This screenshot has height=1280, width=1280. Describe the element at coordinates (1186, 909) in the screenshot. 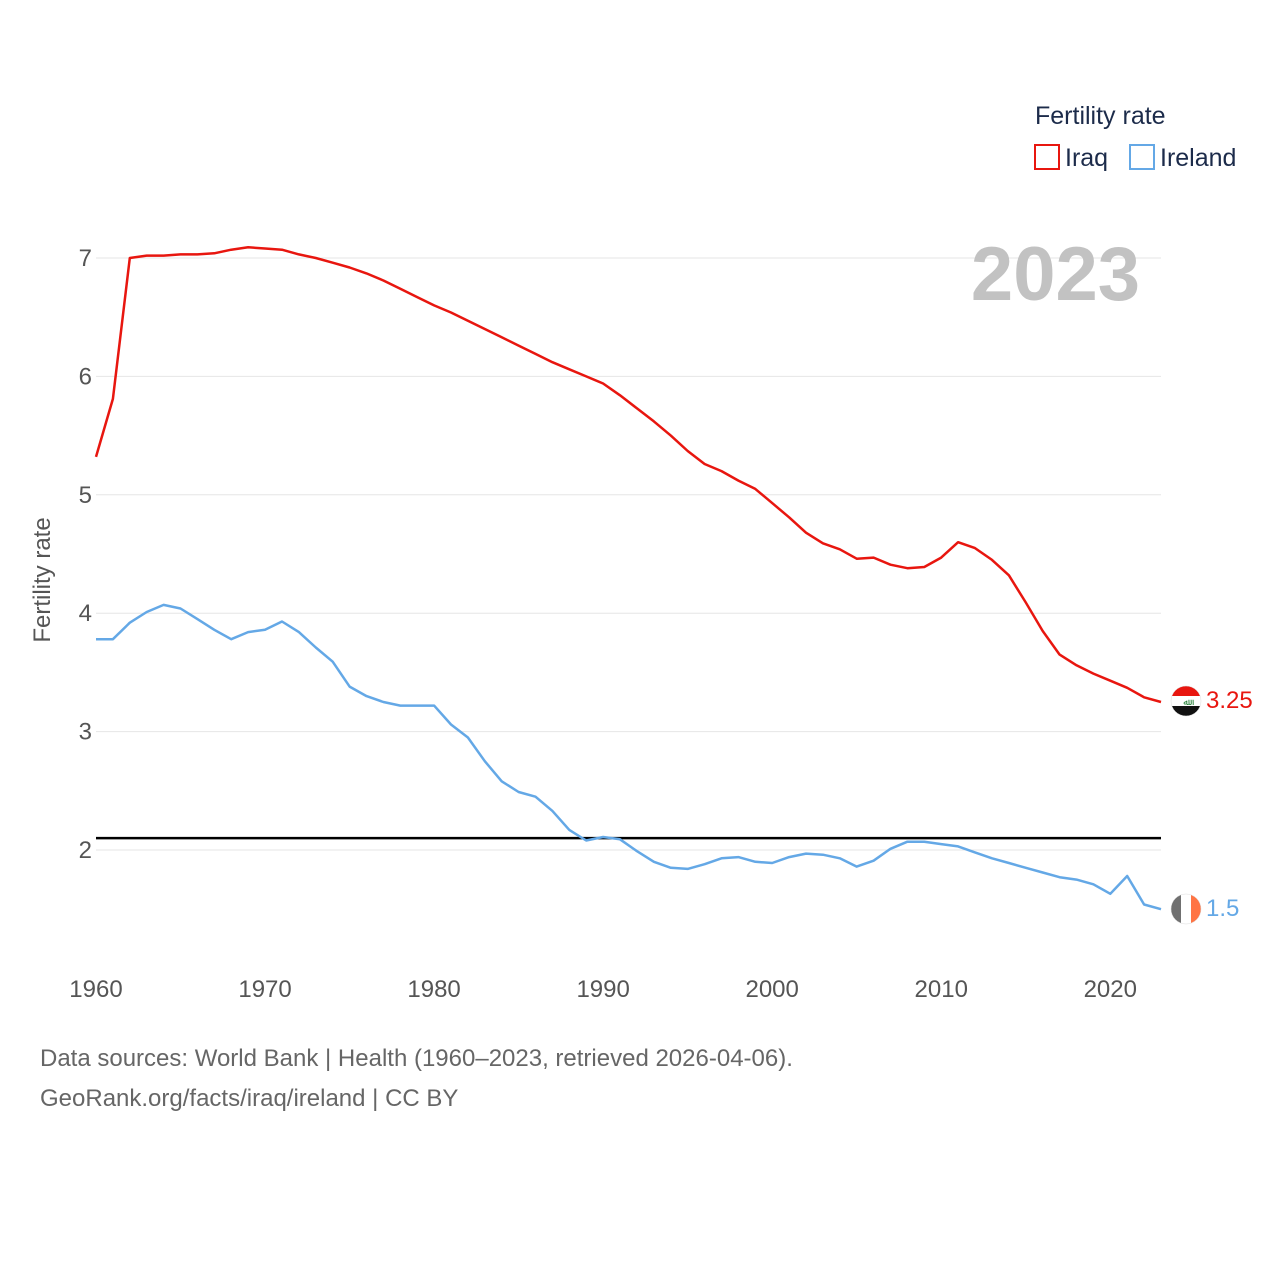

I see `ireland-flag-icon` at that location.